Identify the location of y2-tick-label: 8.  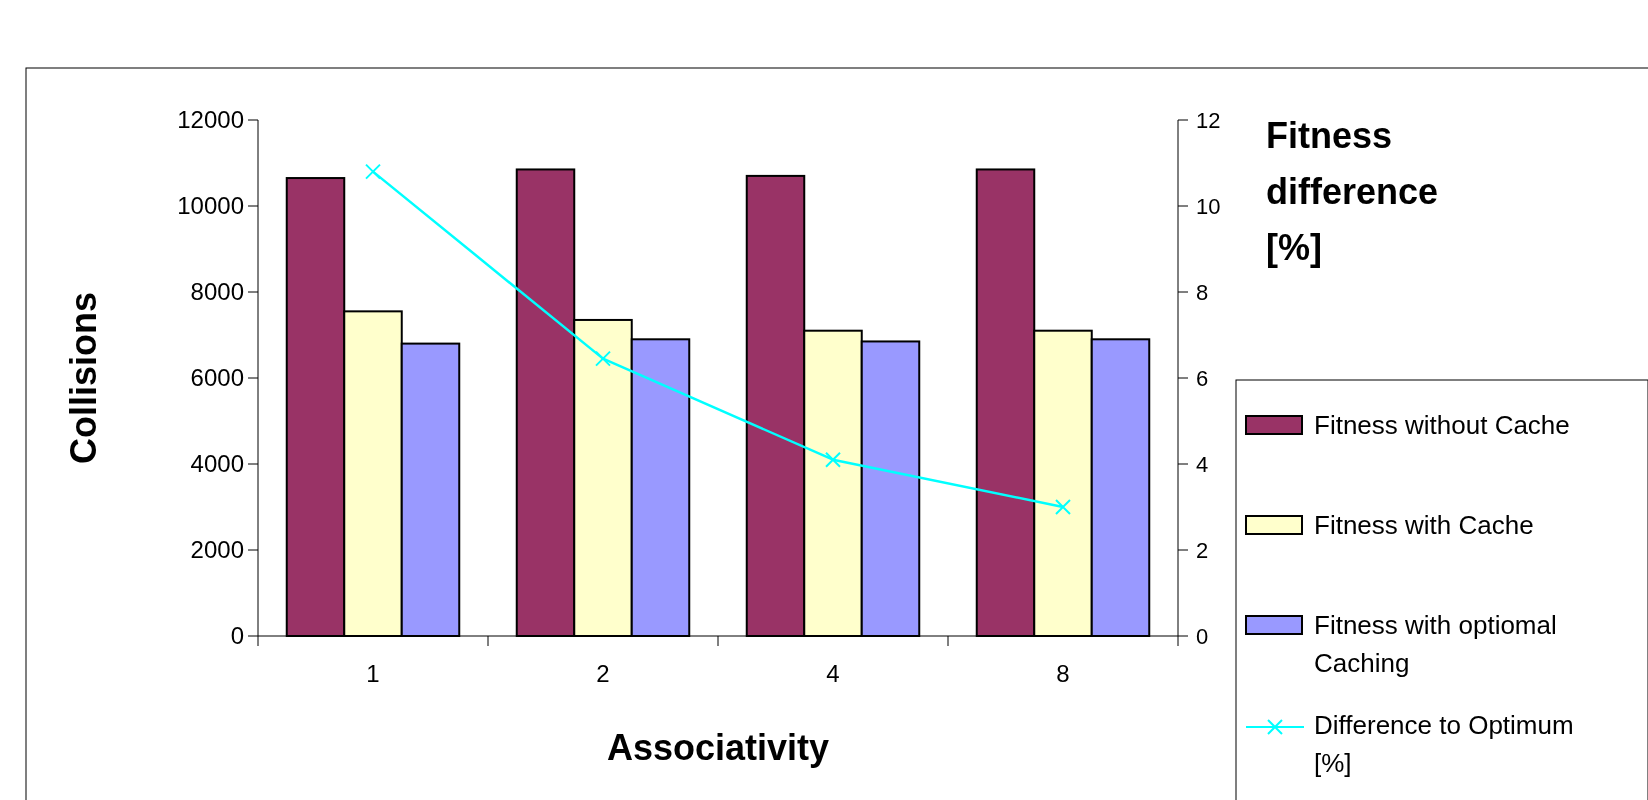
(1202, 292).